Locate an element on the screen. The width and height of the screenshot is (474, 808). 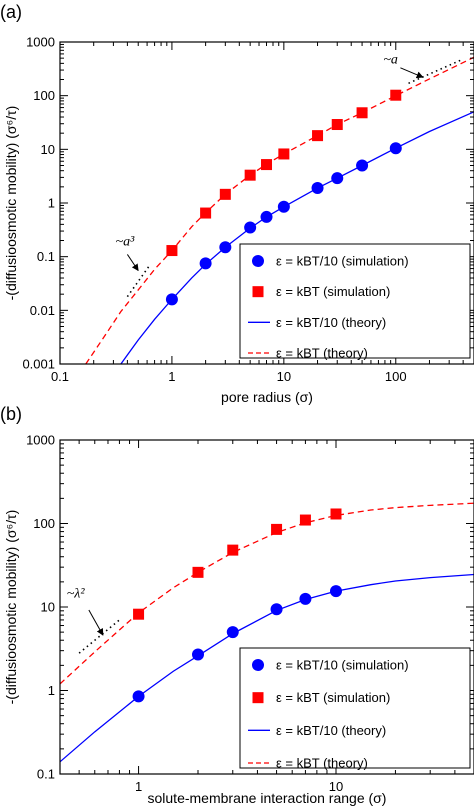
panel-b-label: (b) is located at coordinates (11, 414).